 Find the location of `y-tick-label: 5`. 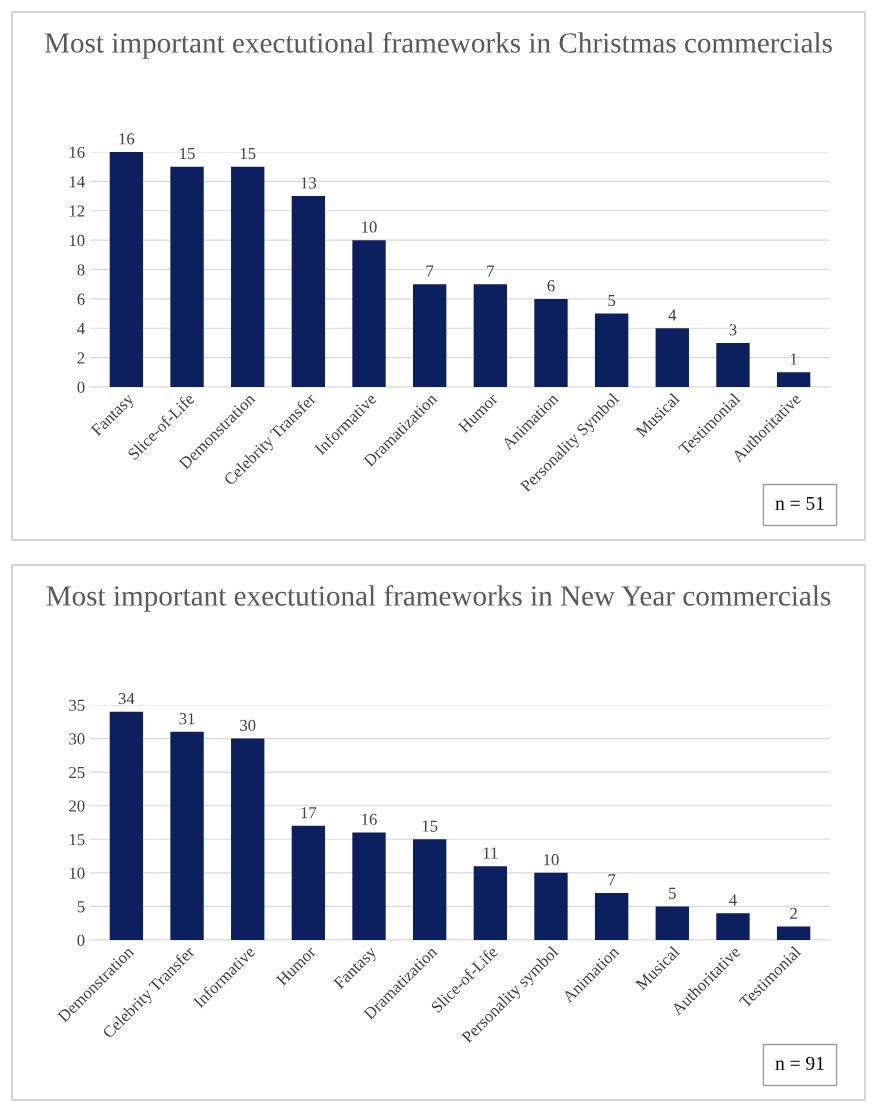

y-tick-label: 5 is located at coordinates (81, 907).